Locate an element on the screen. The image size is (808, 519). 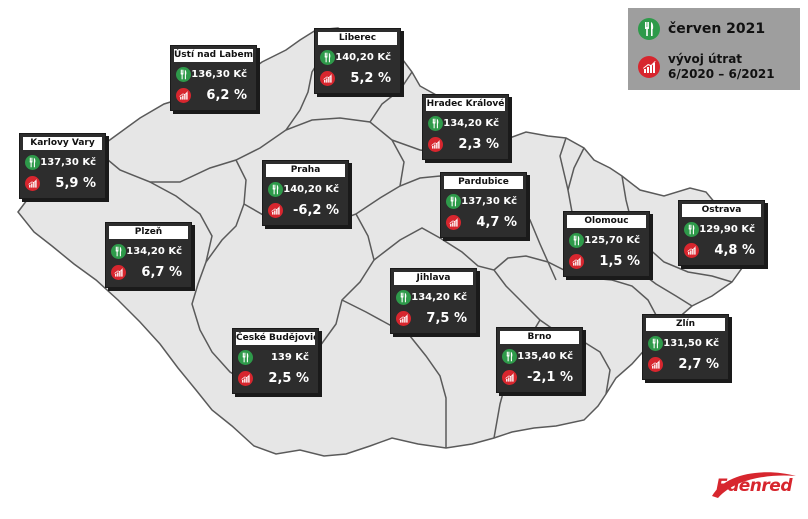
region-change: 7,5 % is located at coordinates (446, 318).